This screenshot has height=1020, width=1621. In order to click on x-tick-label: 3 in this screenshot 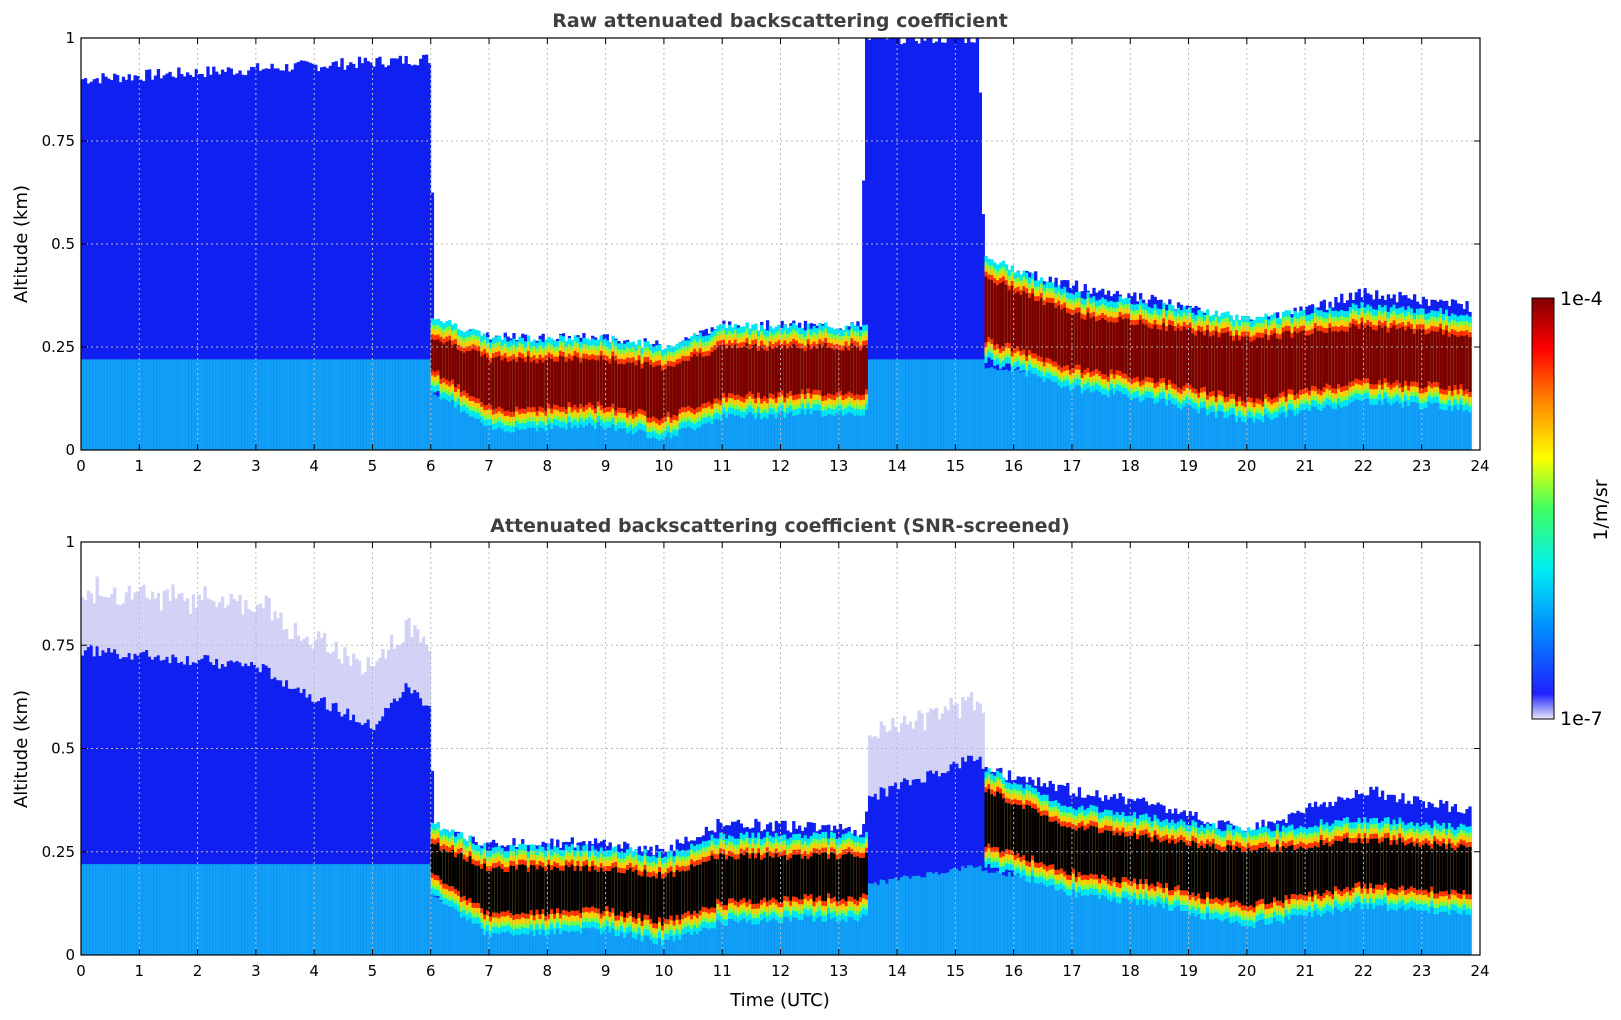, I will do `click(256, 466)`.